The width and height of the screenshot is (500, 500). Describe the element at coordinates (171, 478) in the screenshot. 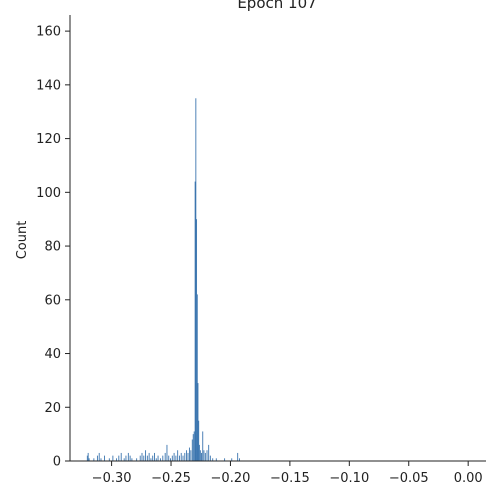

I see `x-tick-label: −0.25` at that location.